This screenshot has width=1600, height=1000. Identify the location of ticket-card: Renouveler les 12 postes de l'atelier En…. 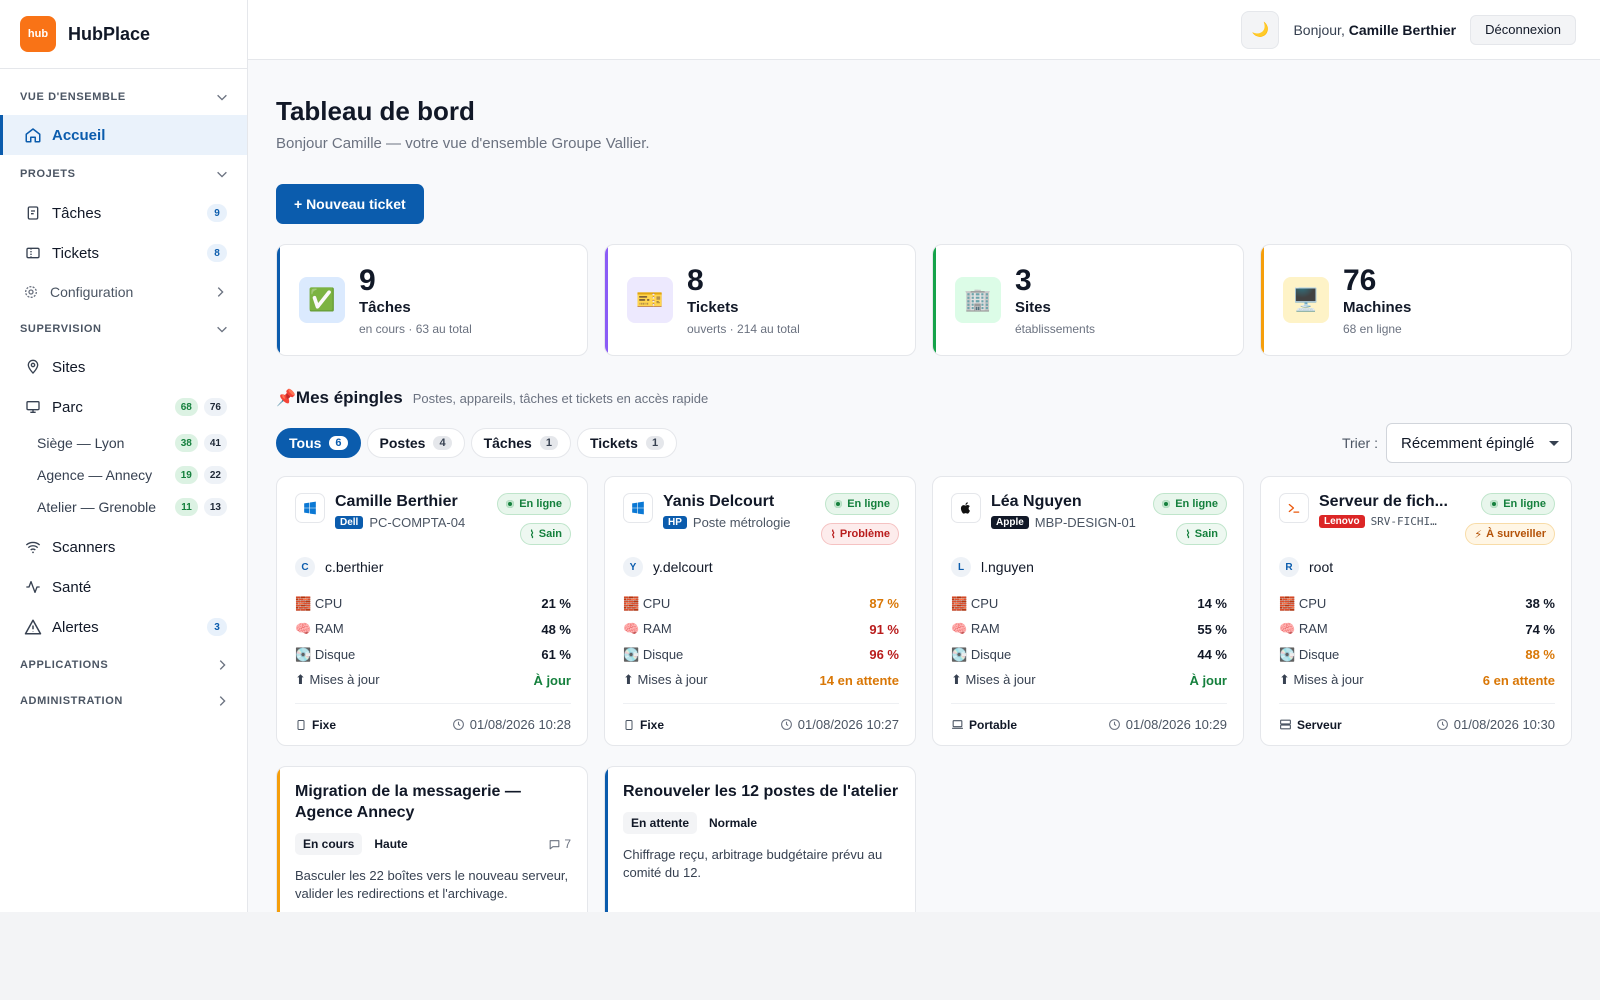
(760, 839).